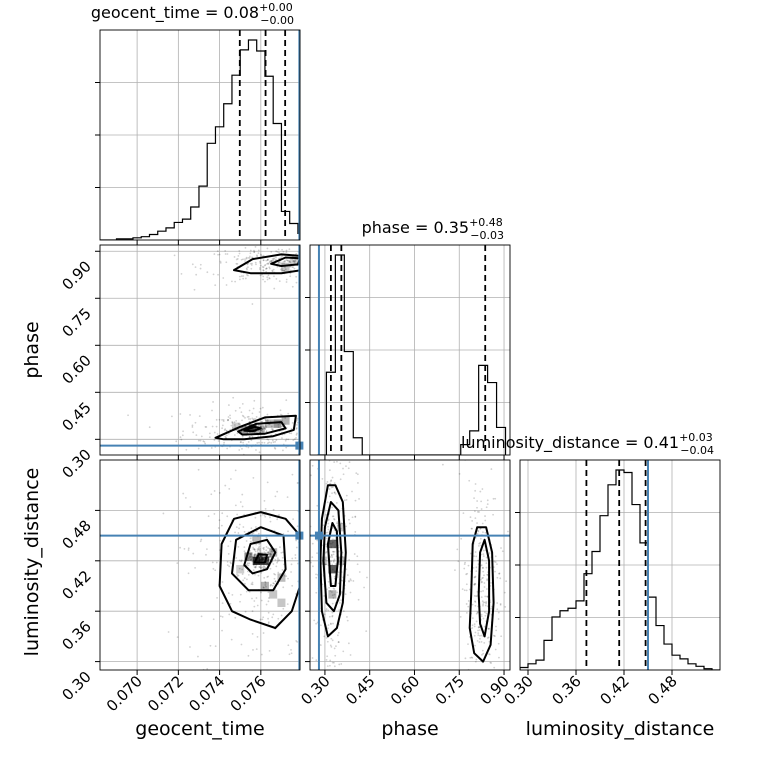 This screenshot has height=760, width=760. I want to click on y-tick-label: 0.90, so click(76, 275).